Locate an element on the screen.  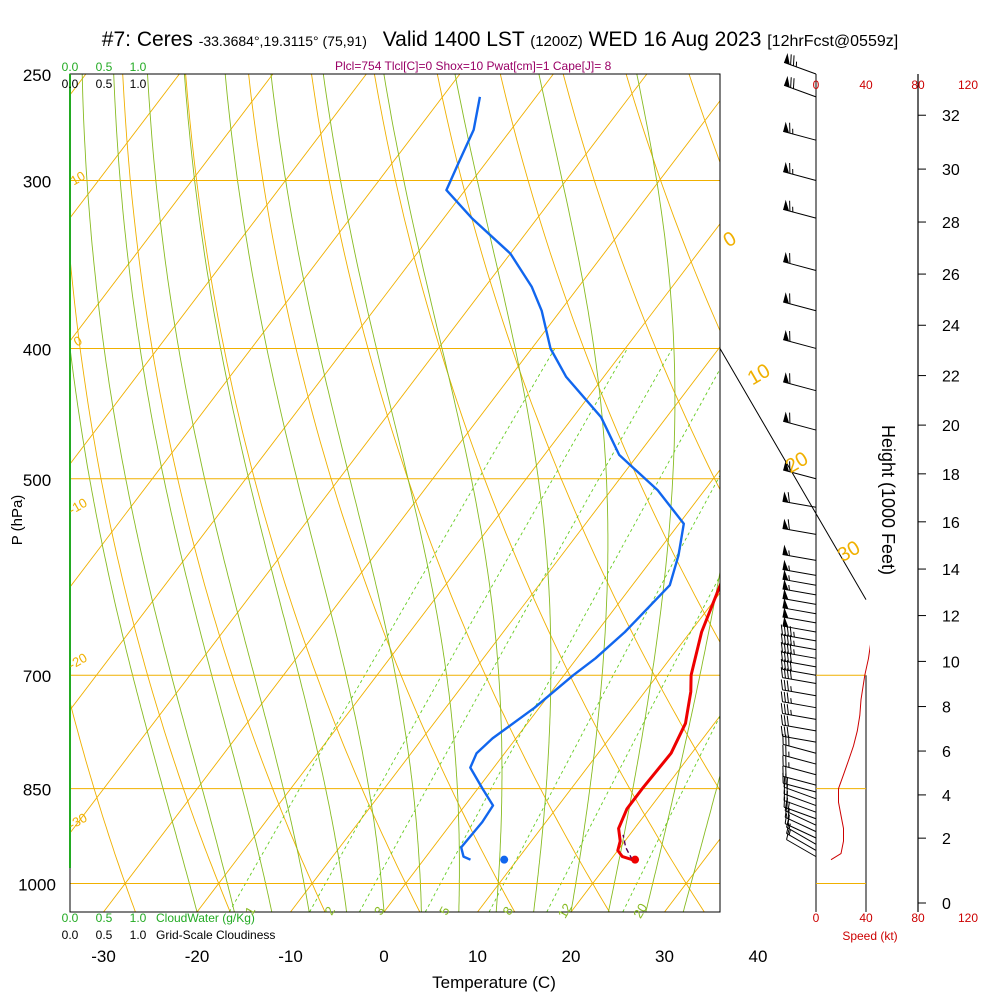
mixing-ratio-label: 3 is located at coordinates (379, 911).